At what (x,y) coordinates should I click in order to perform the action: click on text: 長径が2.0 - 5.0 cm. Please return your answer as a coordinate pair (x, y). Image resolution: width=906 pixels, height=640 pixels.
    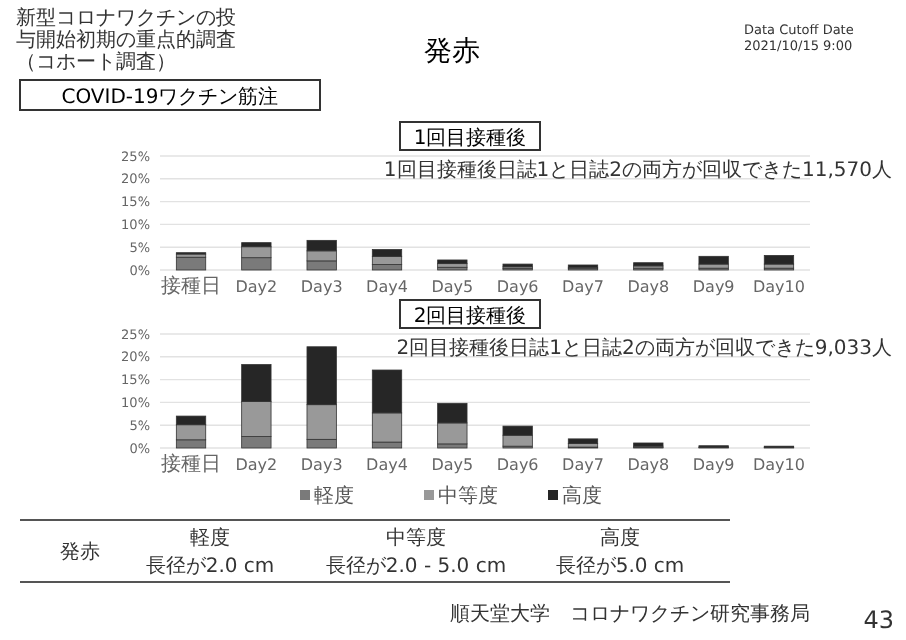
    Looking at the image, I should click on (416, 567).